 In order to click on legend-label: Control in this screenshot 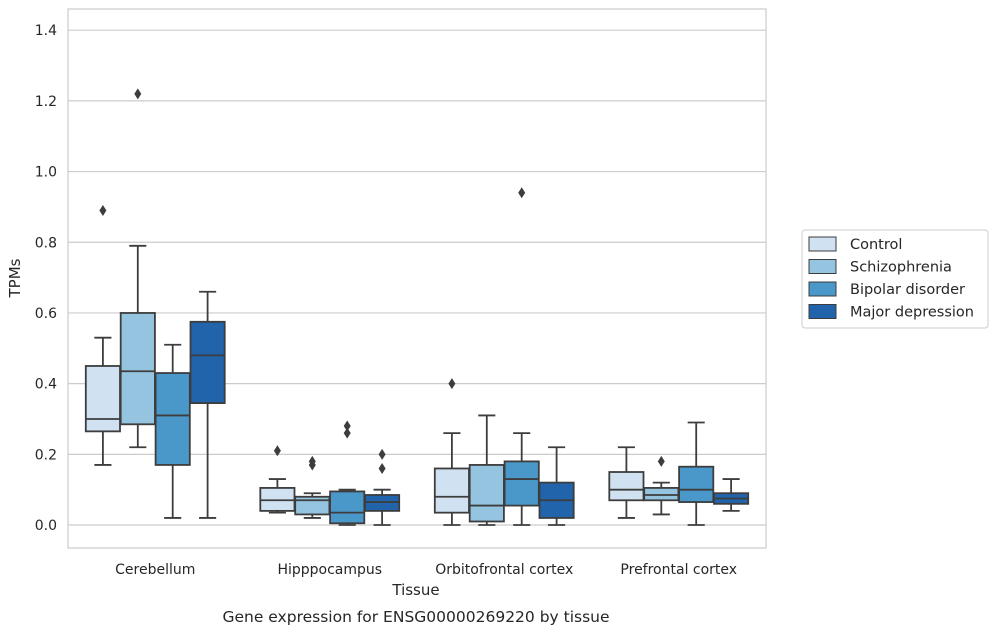, I will do `click(876, 245)`.